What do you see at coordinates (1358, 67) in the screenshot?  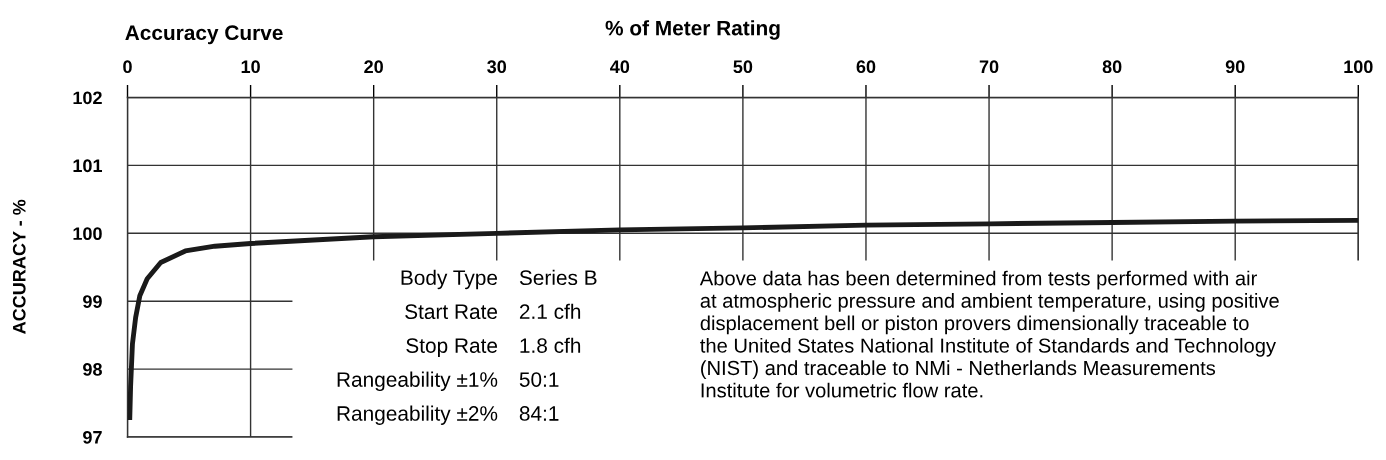 I see `x-tick-label: 100` at bounding box center [1358, 67].